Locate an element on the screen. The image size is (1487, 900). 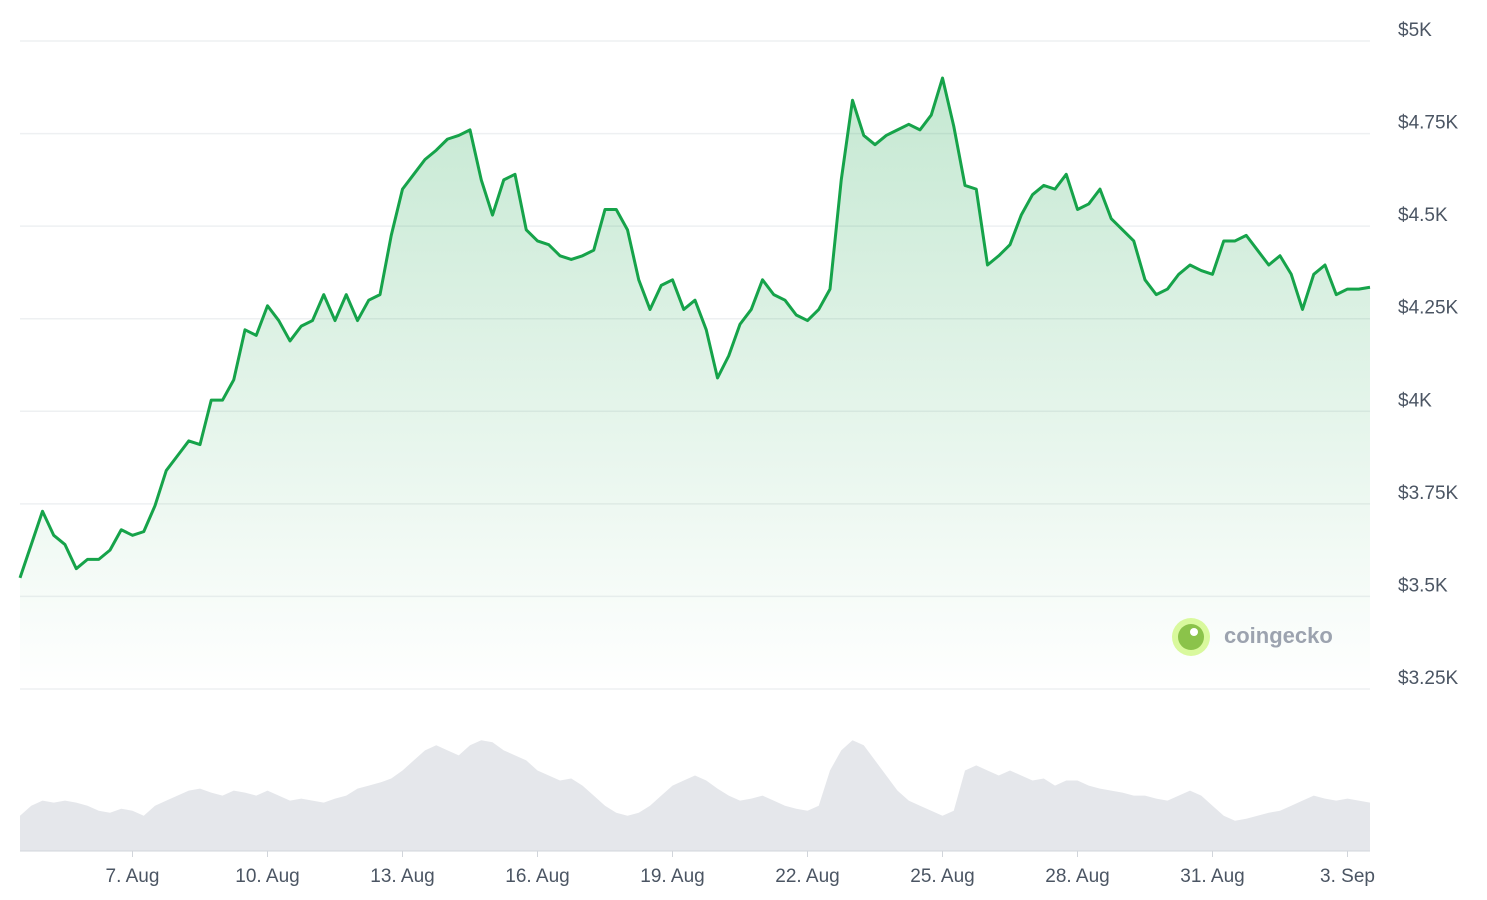
y-tick-label: $4.25K is located at coordinates (1428, 308).